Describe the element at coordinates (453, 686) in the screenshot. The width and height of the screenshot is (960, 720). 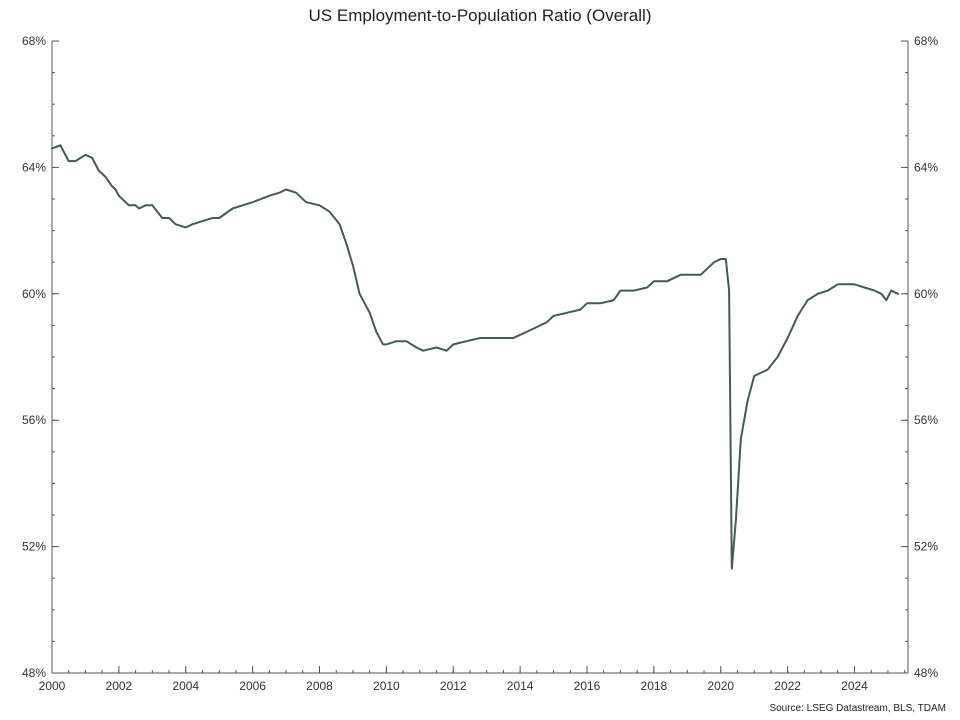
I see `x-tick-label: 2012` at that location.